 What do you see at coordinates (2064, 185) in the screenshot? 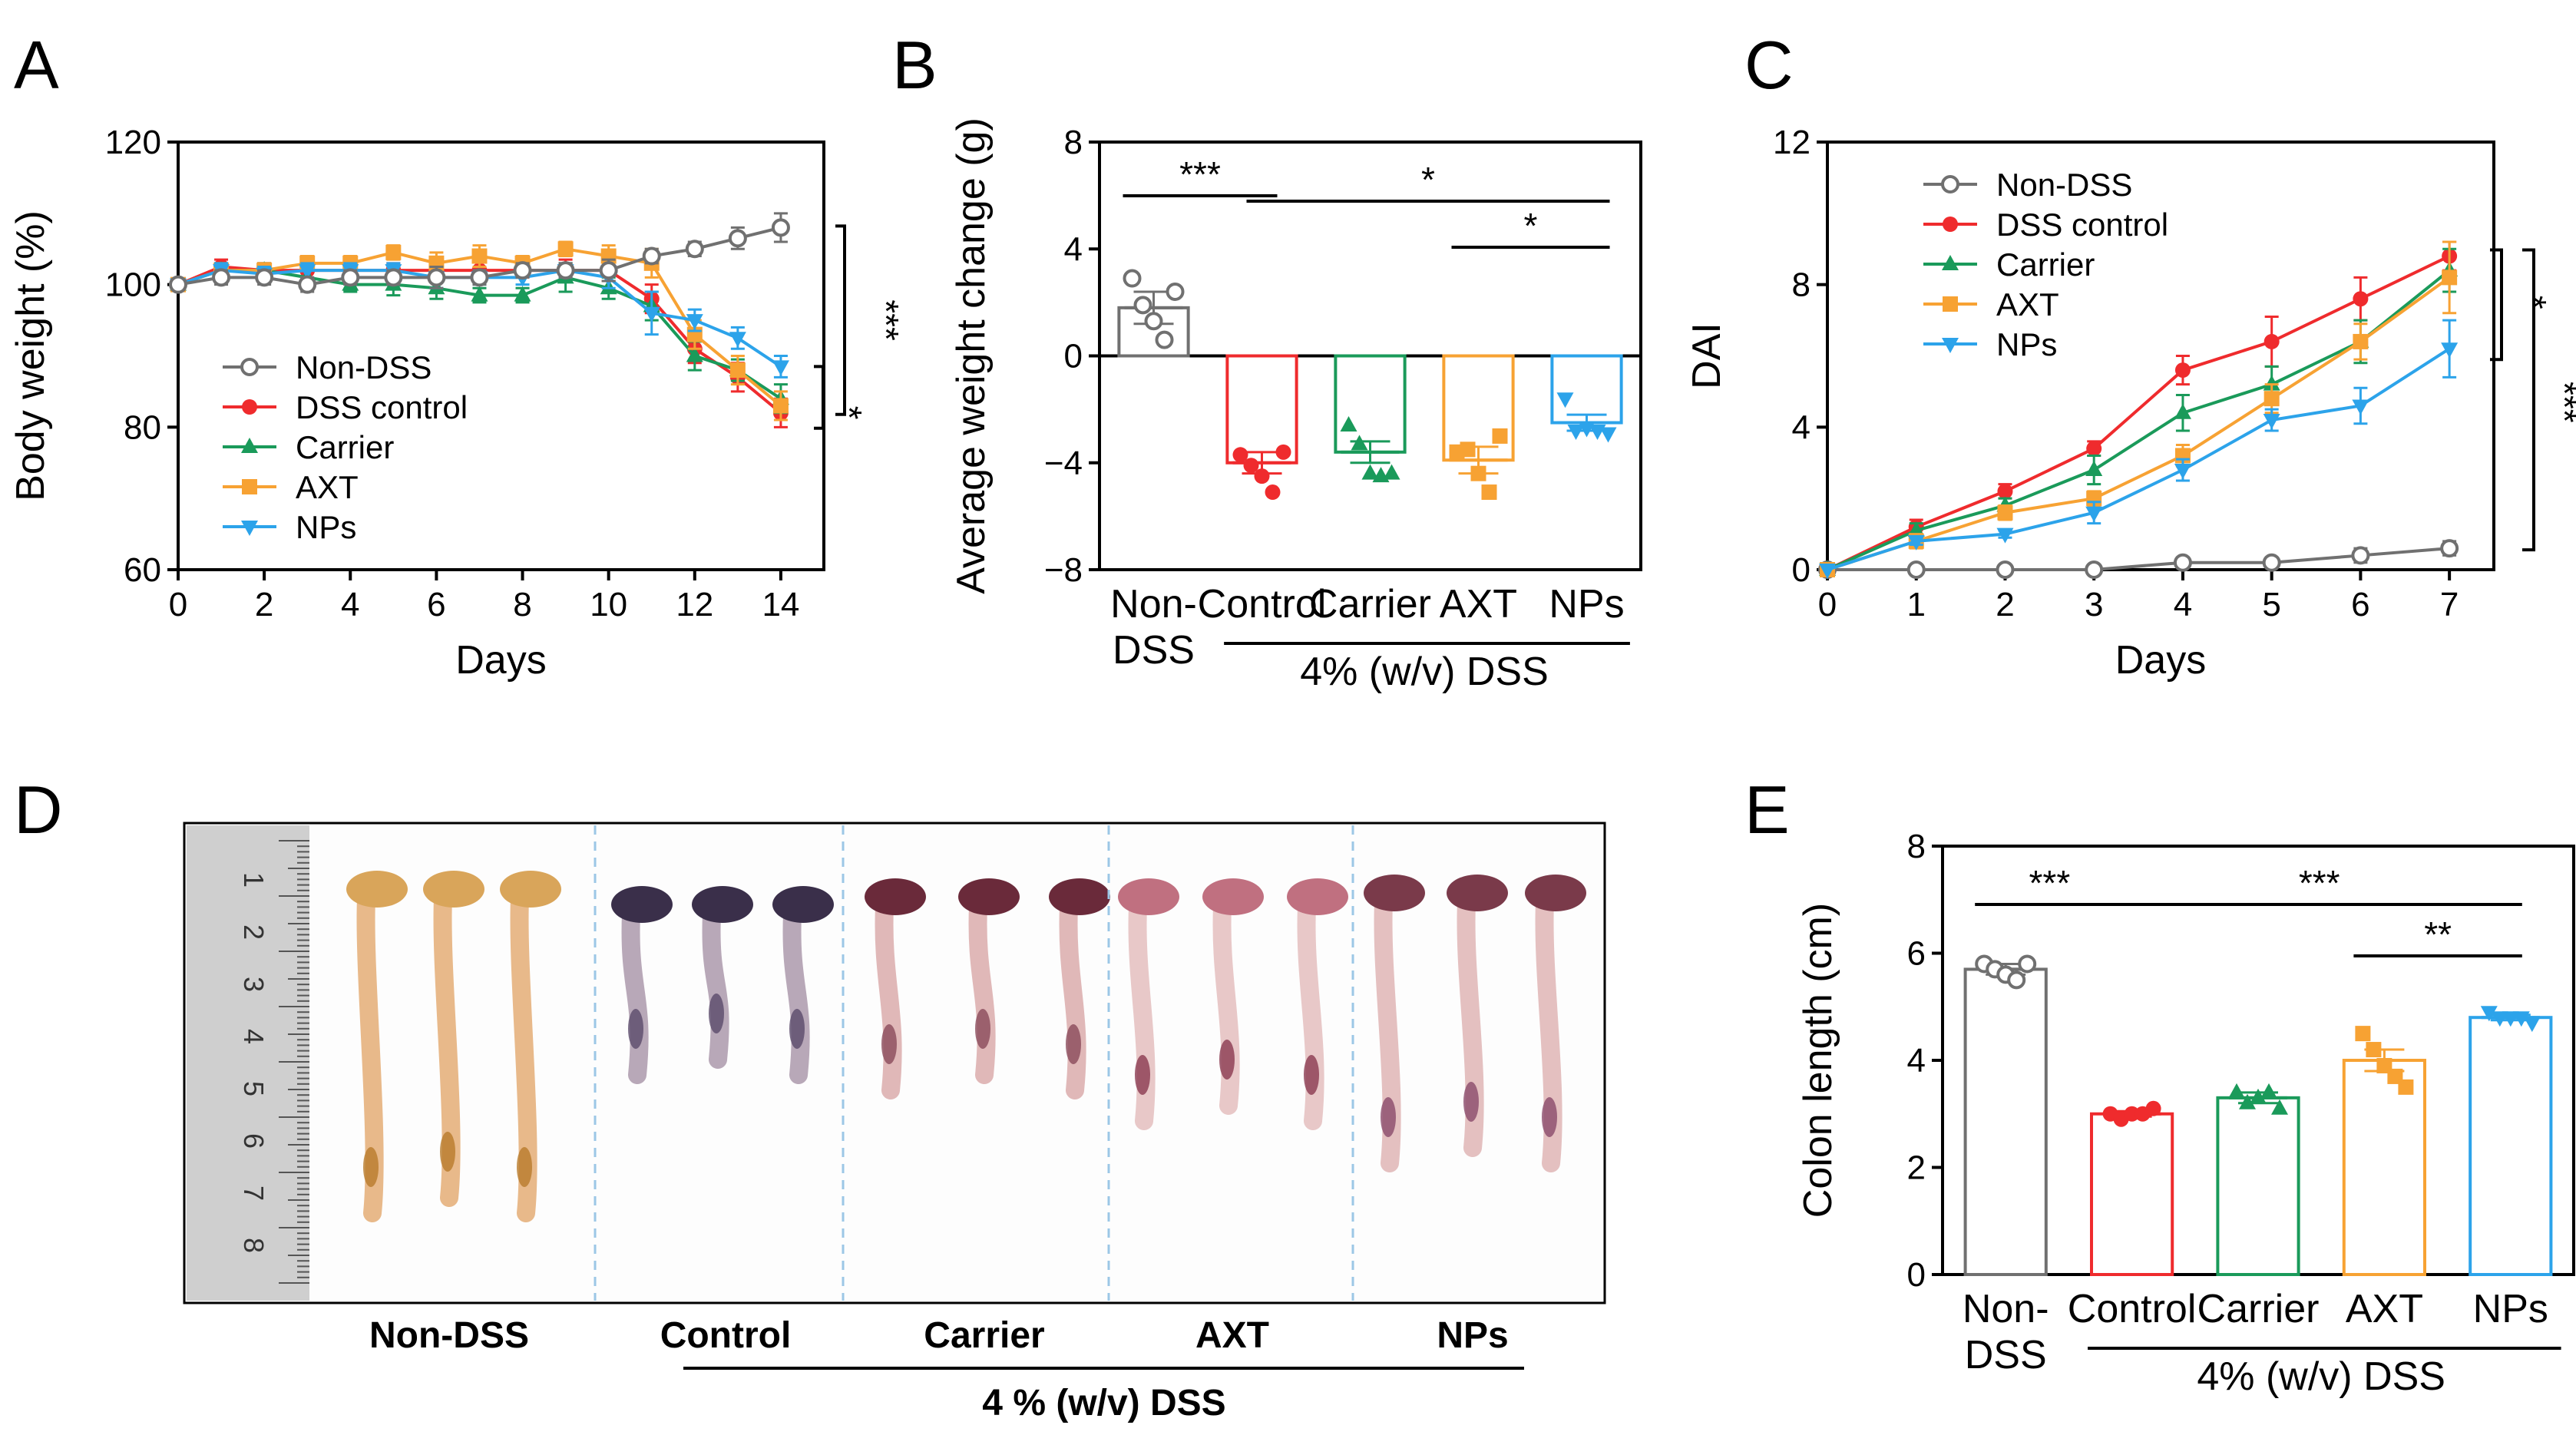
I see `legend-label-nondss: Non-DSS` at bounding box center [2064, 185].